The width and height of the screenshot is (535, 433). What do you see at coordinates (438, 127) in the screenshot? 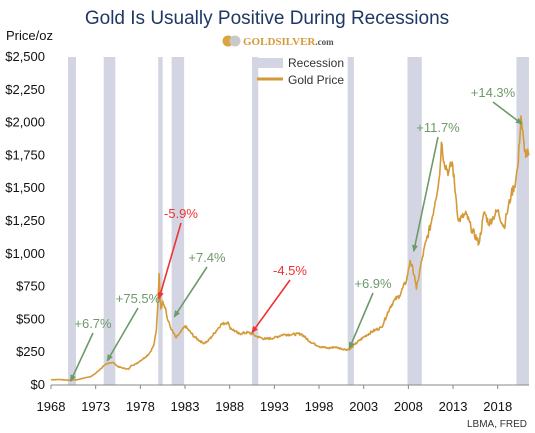
I see `annotation-label: +11.7%` at bounding box center [438, 127].